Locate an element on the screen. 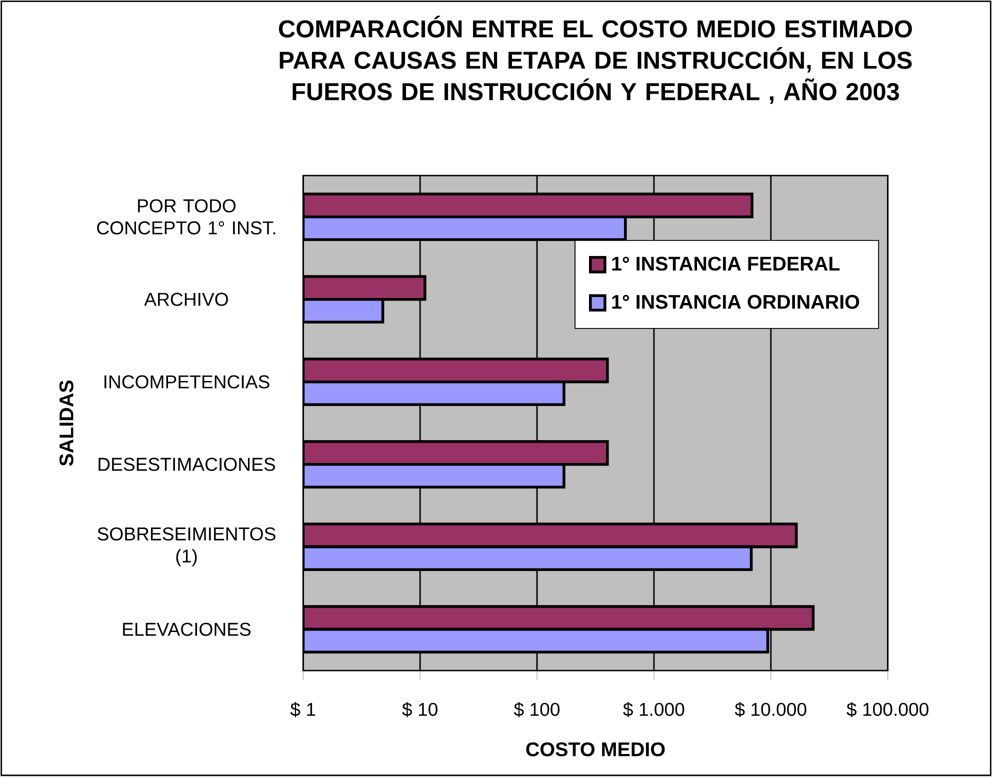 Image resolution: width=1000 pixels, height=777 pixels. y-tick-label: ARCHIVO is located at coordinates (186, 299).